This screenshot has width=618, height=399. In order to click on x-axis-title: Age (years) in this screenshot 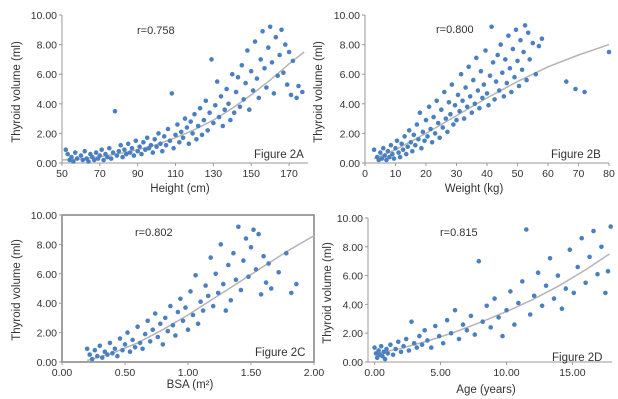, I will do `click(486, 390)`.